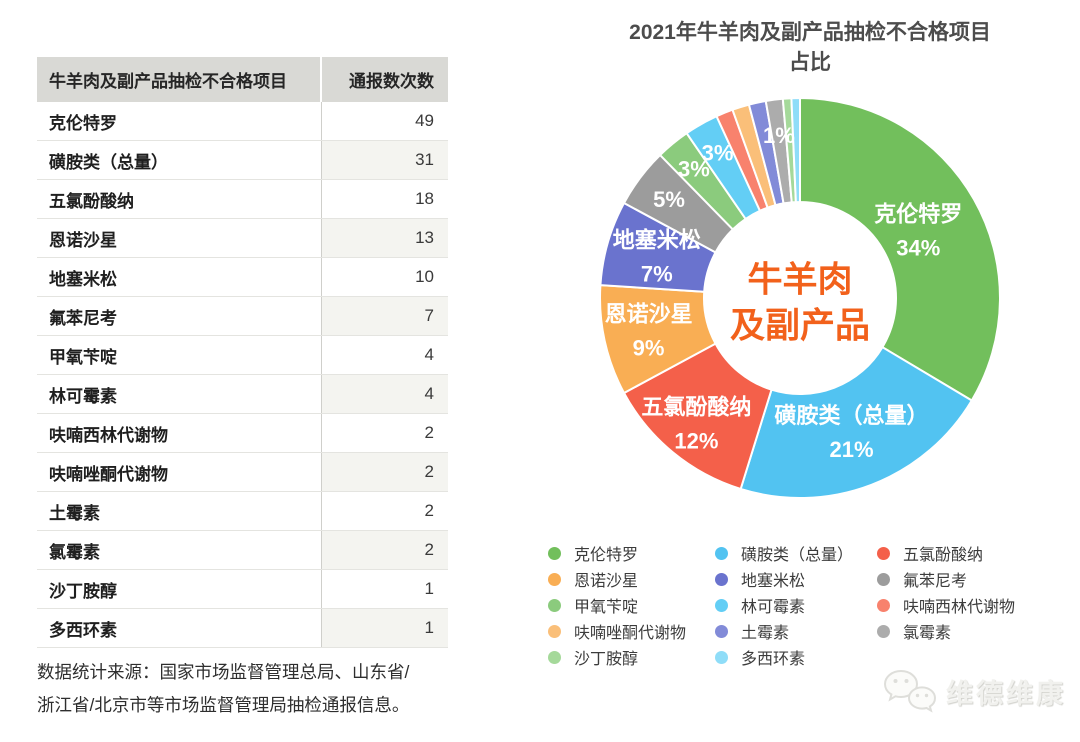 Image resolution: width=1080 pixels, height=742 pixels. I want to click on report-count-cell: 18, so click(384, 199).